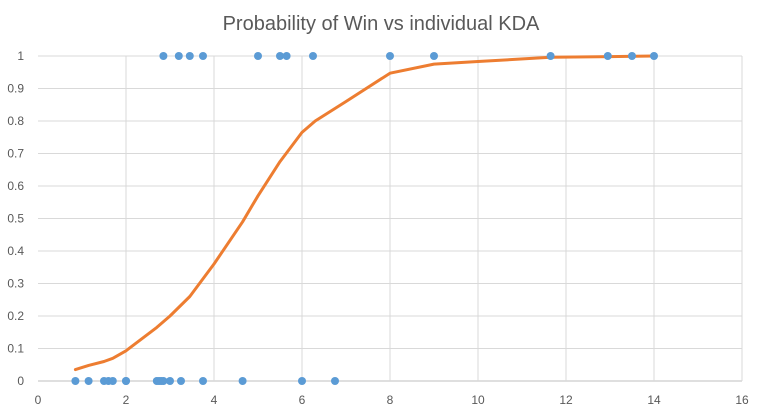 The height and width of the screenshot is (413, 758). I want to click on y-axis-tick-labels: 0 0.1 0.2 0.3 0.4 0.5 0.6 0.7 0.8 0.9 1, so click(15, 218).